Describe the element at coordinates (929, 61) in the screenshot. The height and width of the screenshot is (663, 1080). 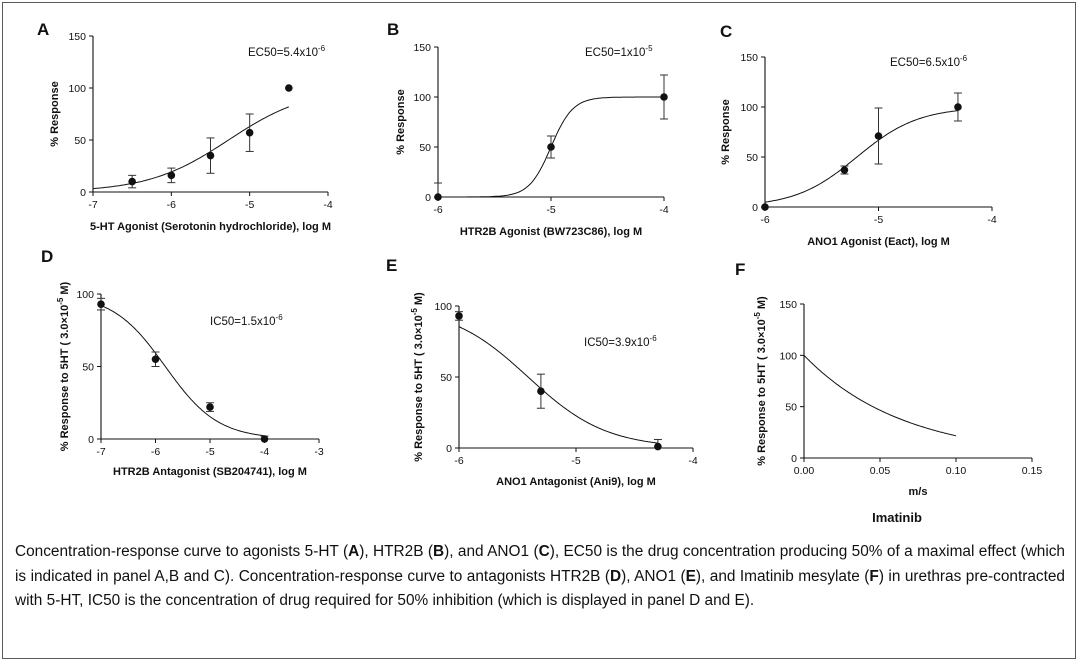
I see `ec50-annotation: EC50=6.5x10-6` at that location.